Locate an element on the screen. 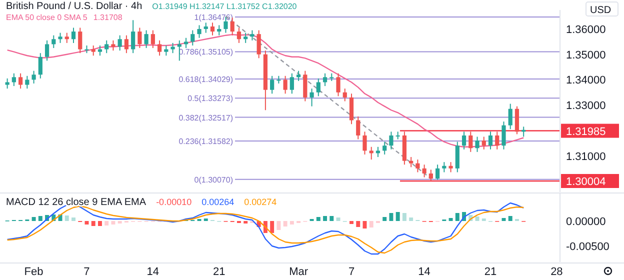 Image resolution: width=624 pixels, height=280 pixels. y-tick-label: 0.00000 is located at coordinates (586, 222).